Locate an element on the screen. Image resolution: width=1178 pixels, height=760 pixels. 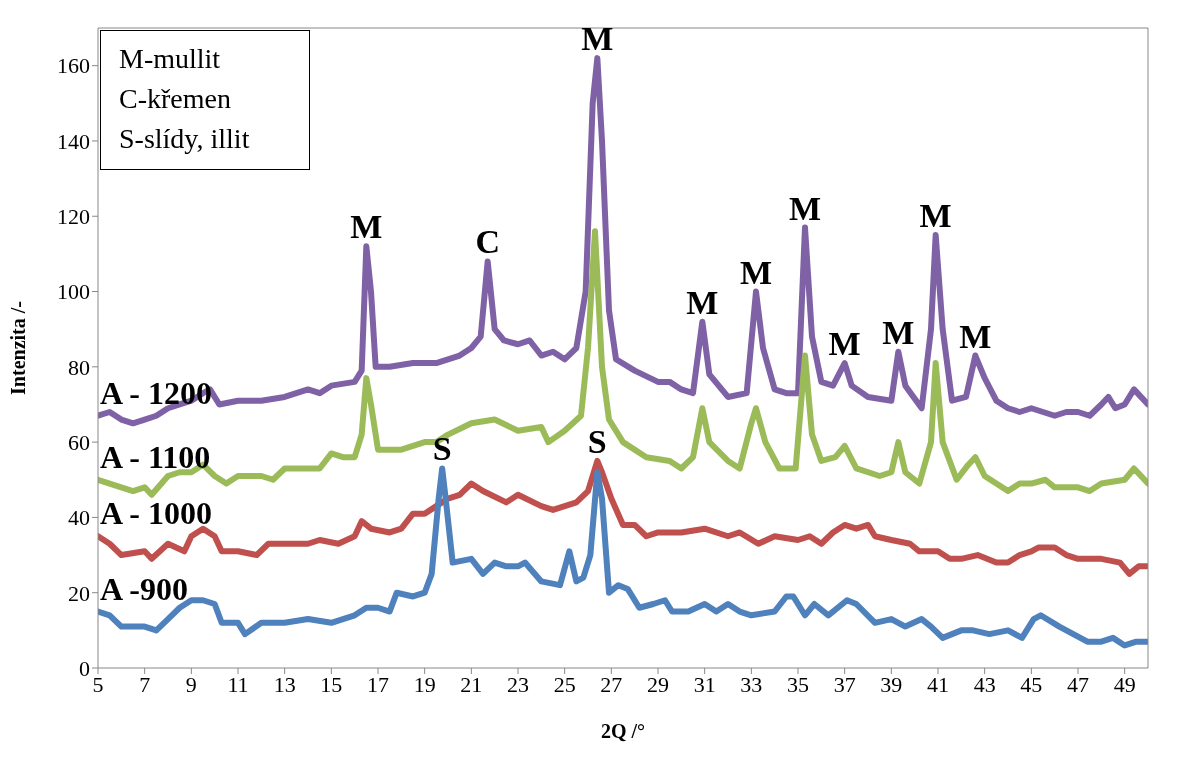
x-tick-label: 39 is located at coordinates (891, 684).